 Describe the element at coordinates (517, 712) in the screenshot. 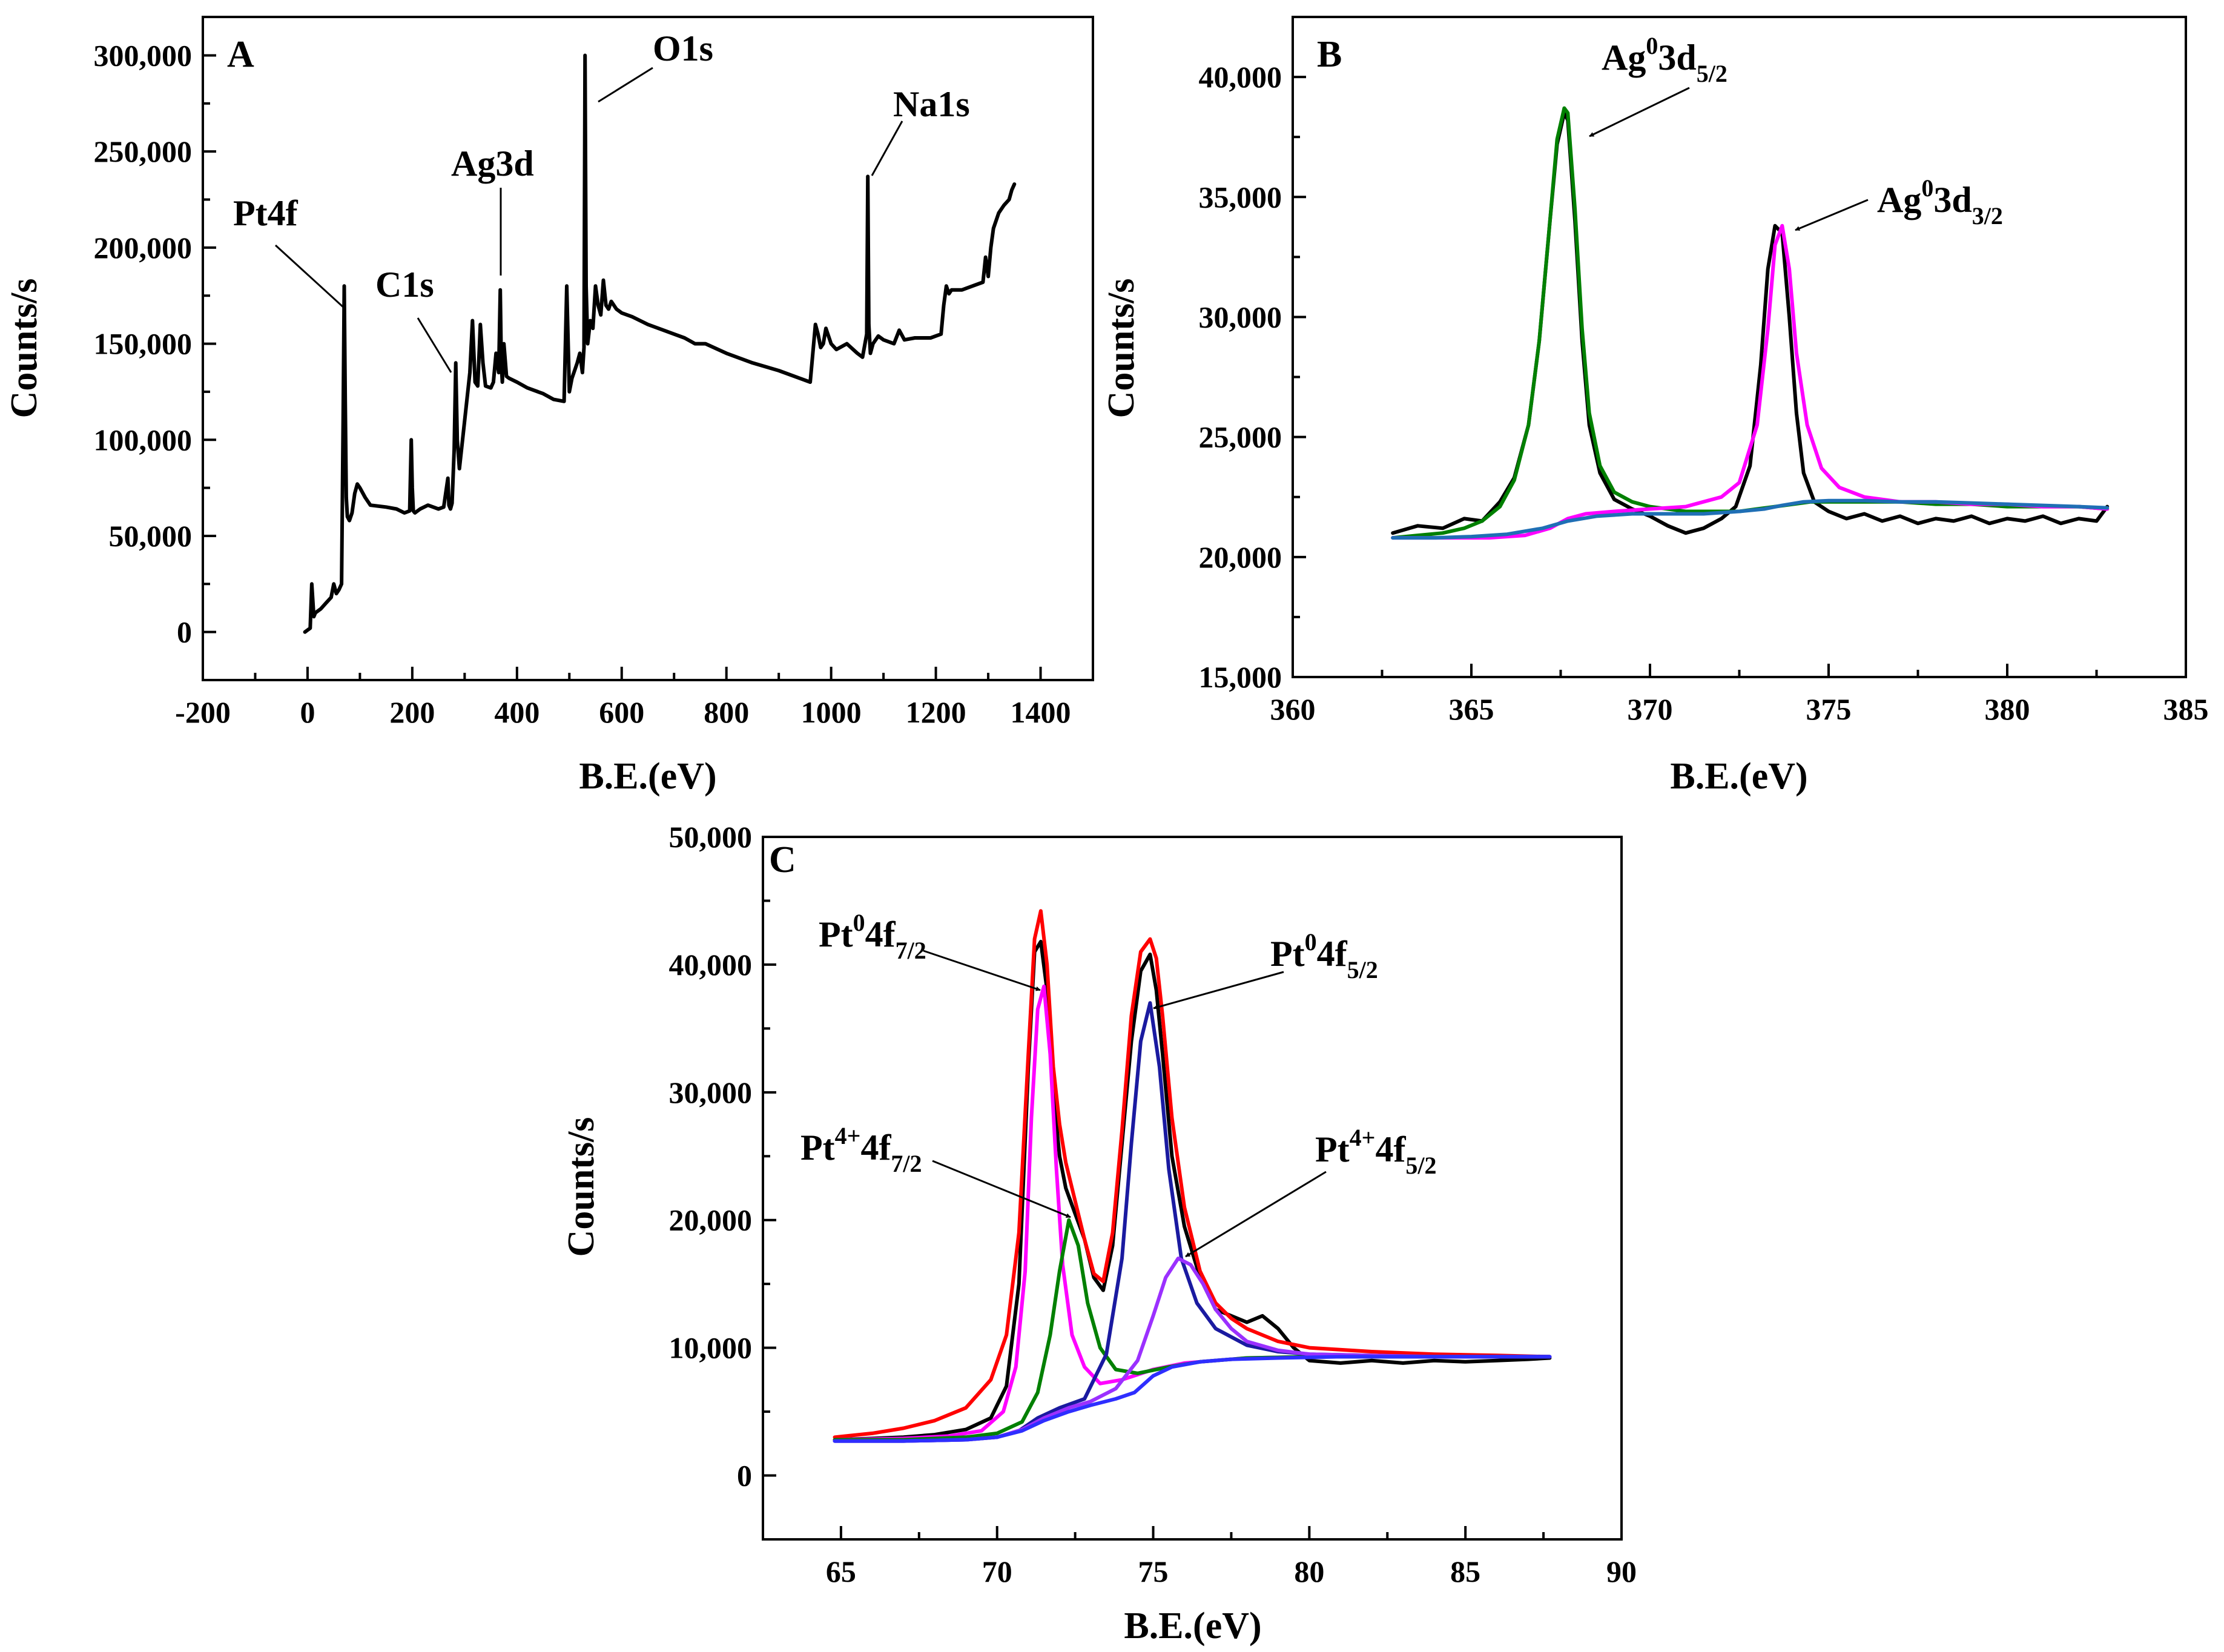

I see `xtick-label-a-3: 400` at that location.